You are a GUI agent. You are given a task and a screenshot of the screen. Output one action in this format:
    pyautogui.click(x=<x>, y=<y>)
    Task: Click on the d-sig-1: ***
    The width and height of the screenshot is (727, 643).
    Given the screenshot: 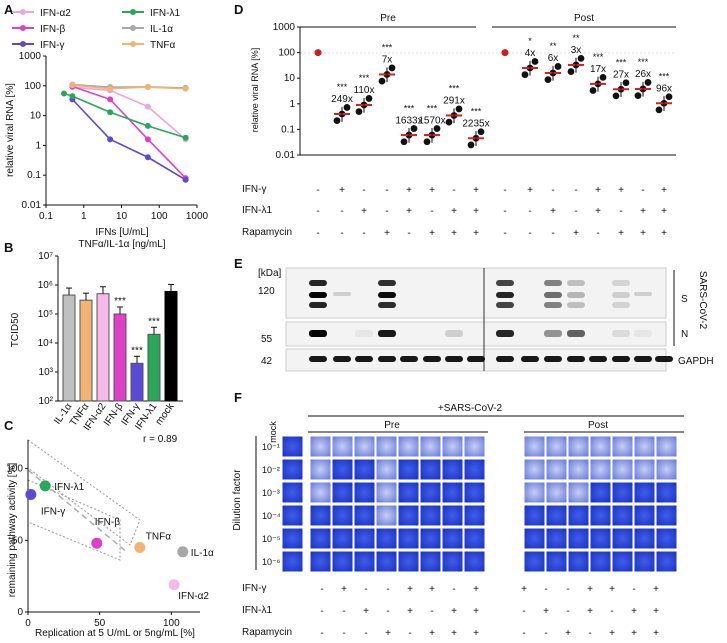 What is the action you would take?
    pyautogui.click(x=342, y=87)
    